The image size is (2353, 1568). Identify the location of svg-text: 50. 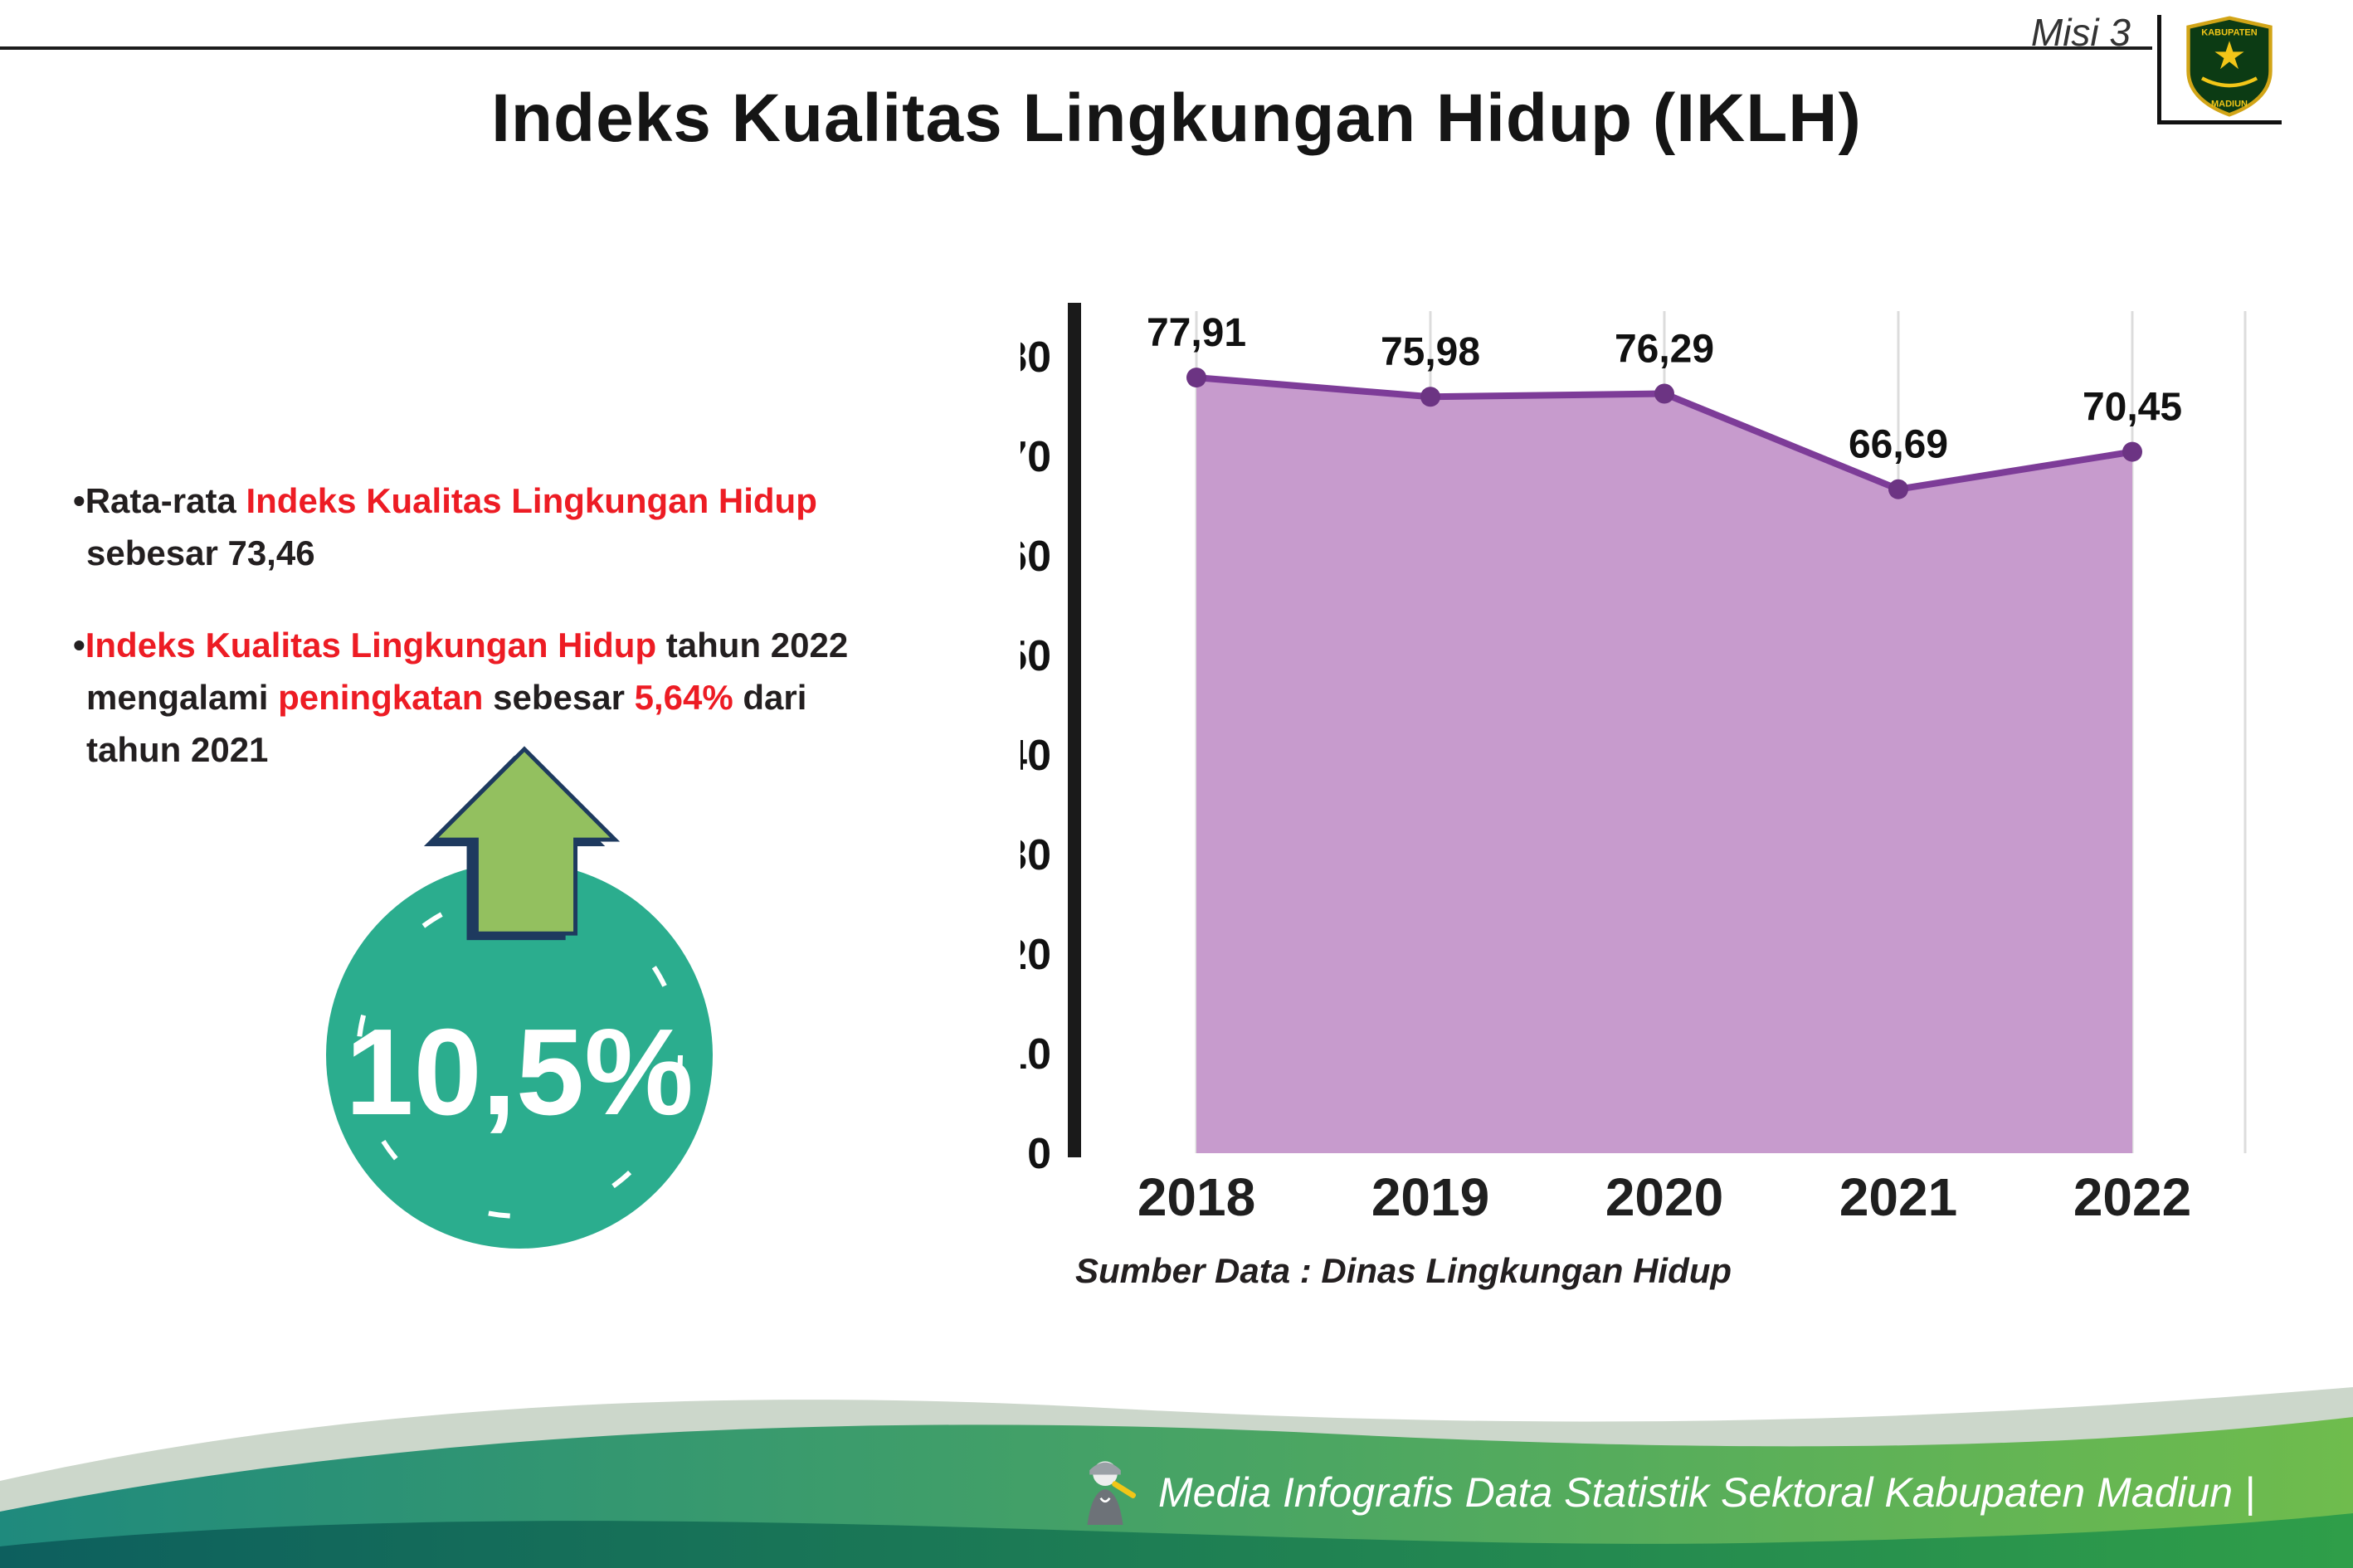
(1036, 656).